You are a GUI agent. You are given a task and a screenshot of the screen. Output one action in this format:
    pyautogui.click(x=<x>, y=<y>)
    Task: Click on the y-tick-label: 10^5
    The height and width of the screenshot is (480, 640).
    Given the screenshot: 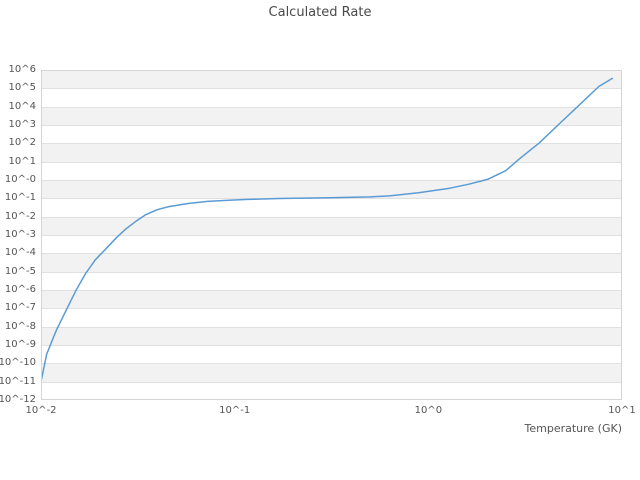 What is the action you would take?
    pyautogui.click(x=22, y=88)
    